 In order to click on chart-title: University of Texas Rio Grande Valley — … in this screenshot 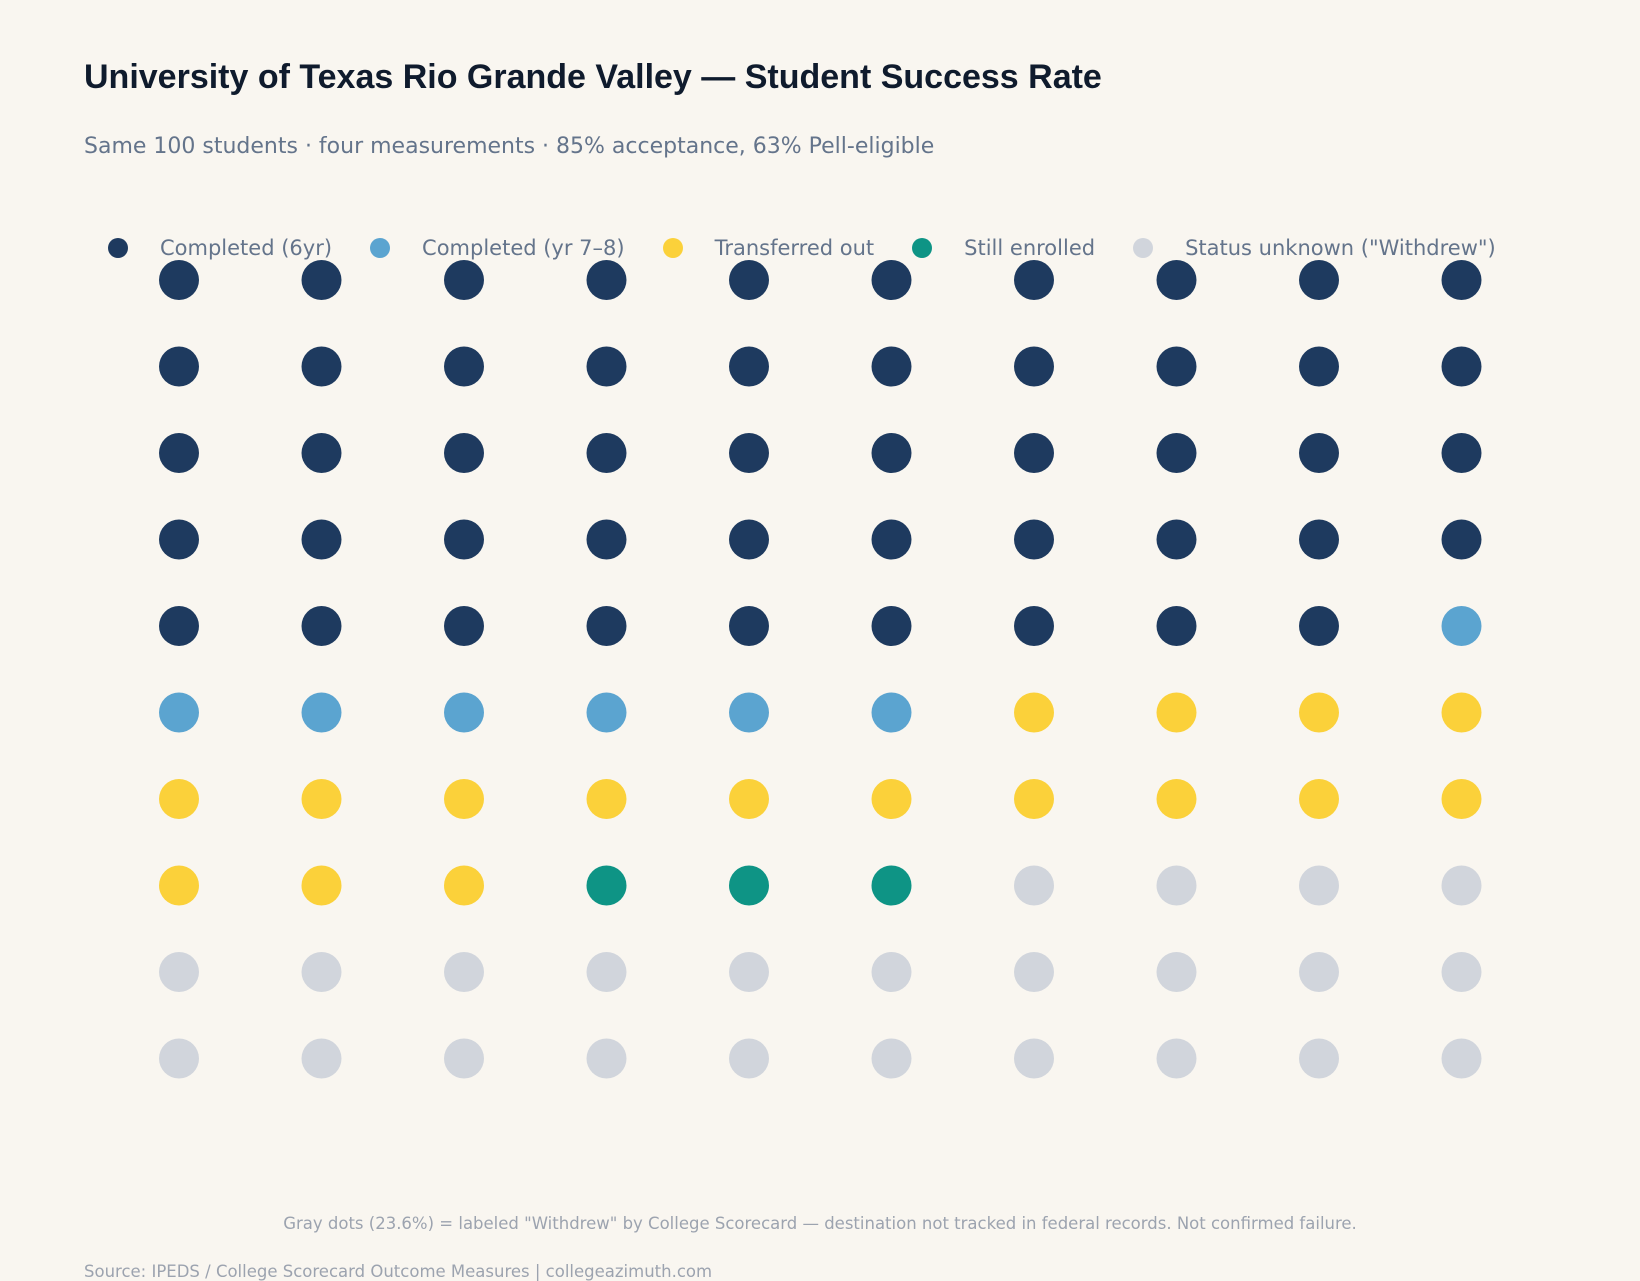, I will do `click(593, 77)`.